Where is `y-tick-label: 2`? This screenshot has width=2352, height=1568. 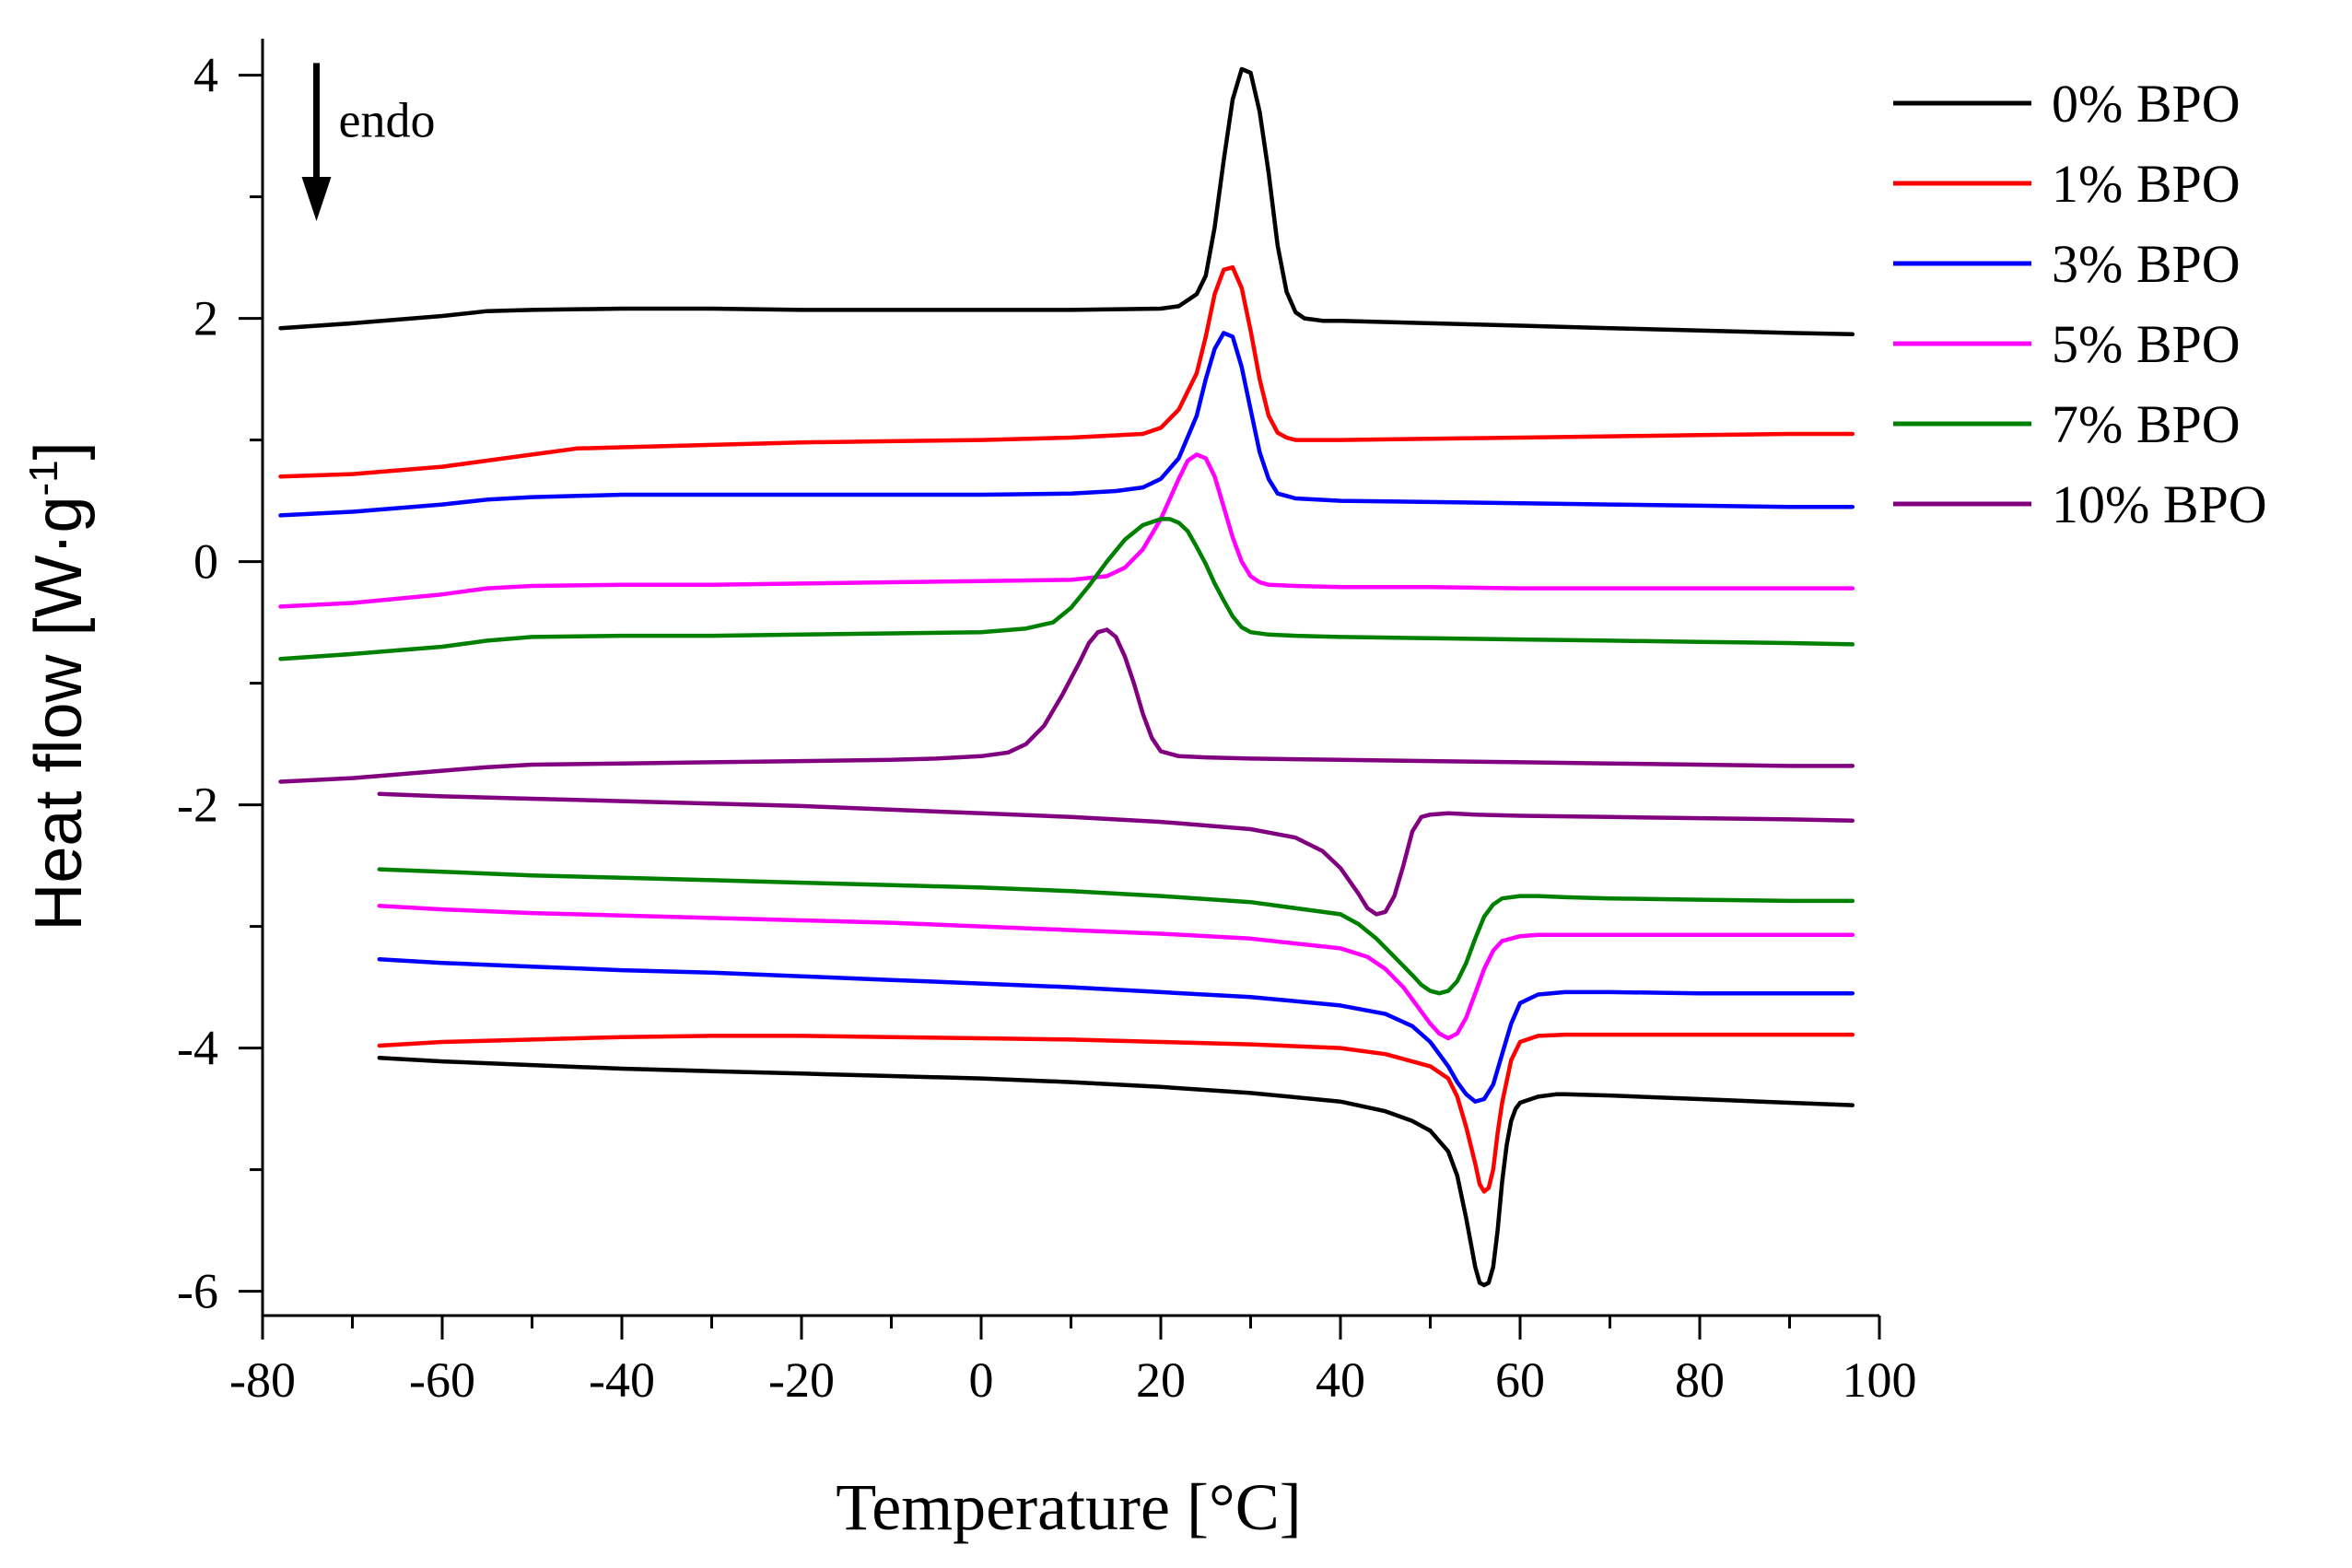 y-tick-label: 2 is located at coordinates (205, 319).